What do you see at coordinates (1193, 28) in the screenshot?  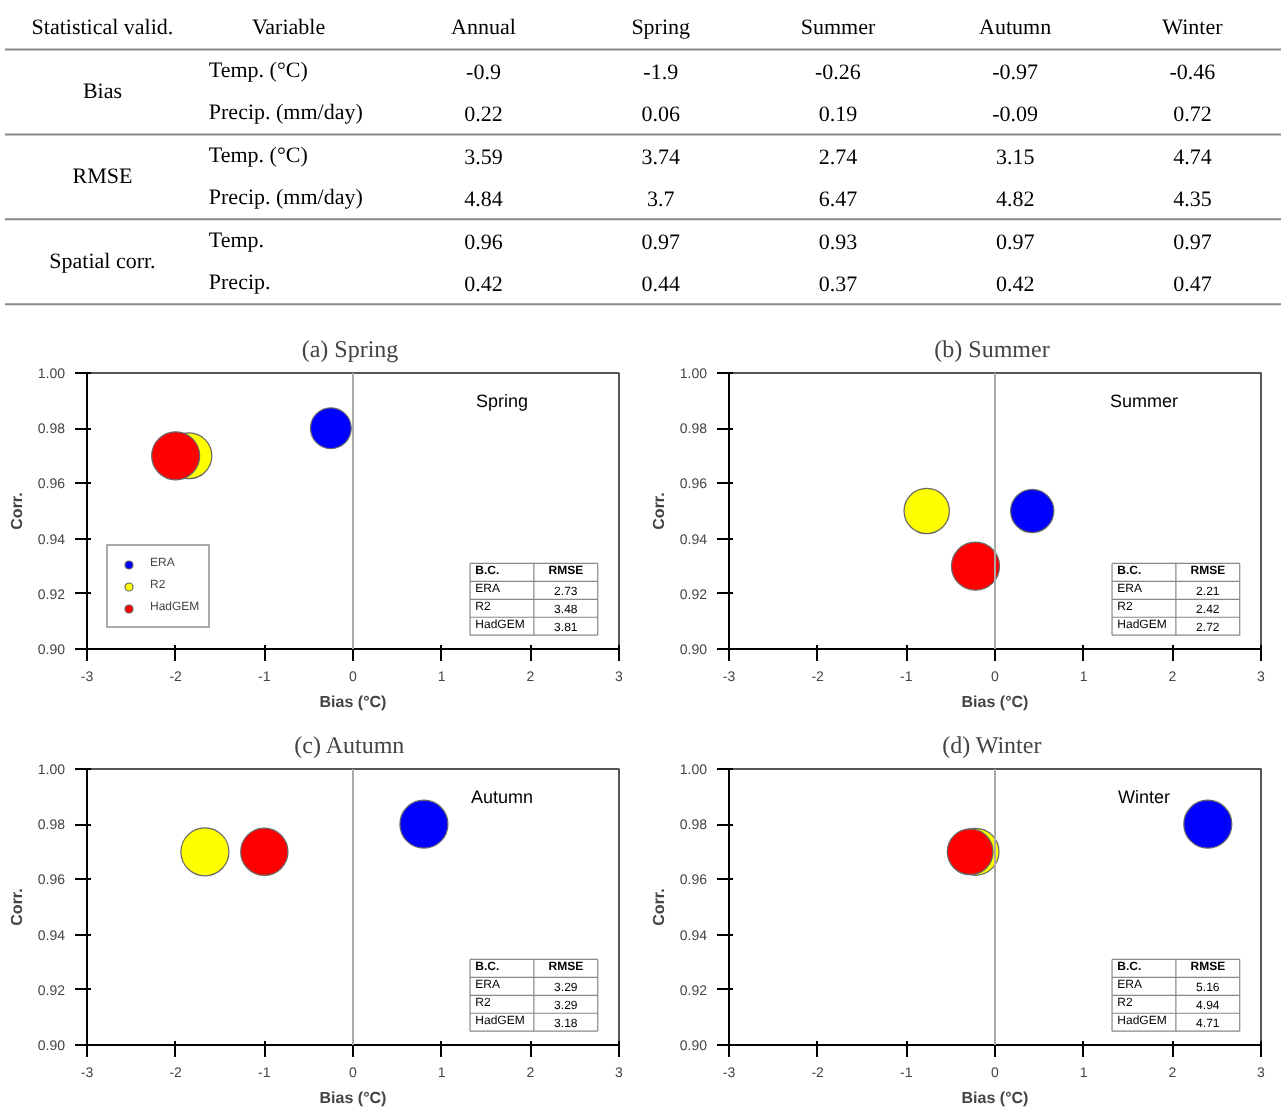 I see `x-tick-label: Winter` at bounding box center [1193, 28].